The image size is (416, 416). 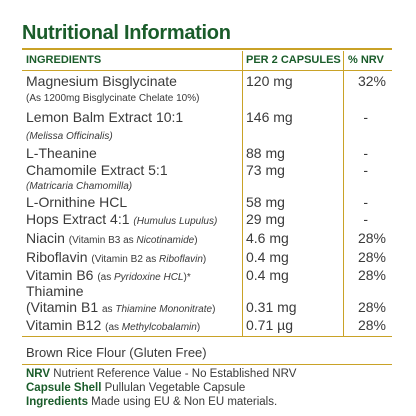 I want to click on header-divider, so click(x=207, y=70).